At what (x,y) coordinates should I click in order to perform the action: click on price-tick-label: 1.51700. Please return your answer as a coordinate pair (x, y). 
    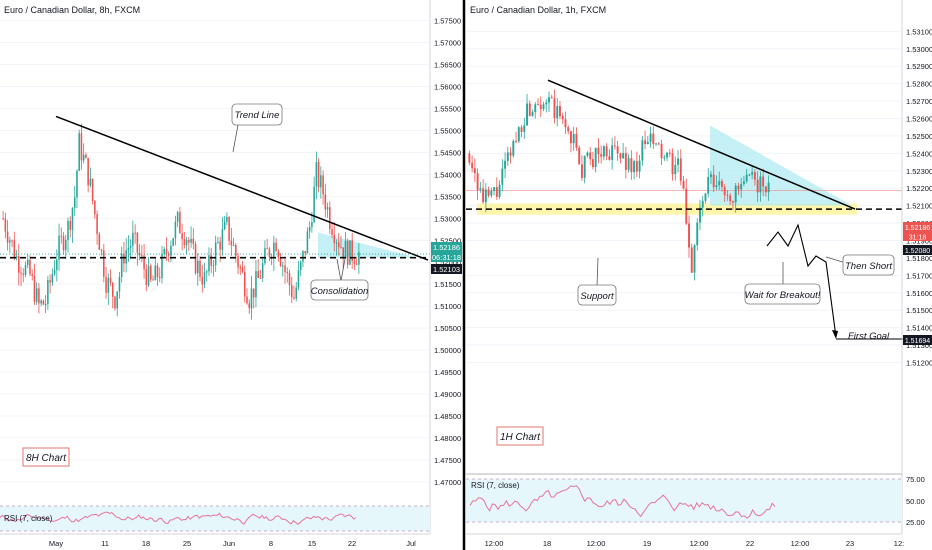
    Looking at the image, I should click on (919, 275).